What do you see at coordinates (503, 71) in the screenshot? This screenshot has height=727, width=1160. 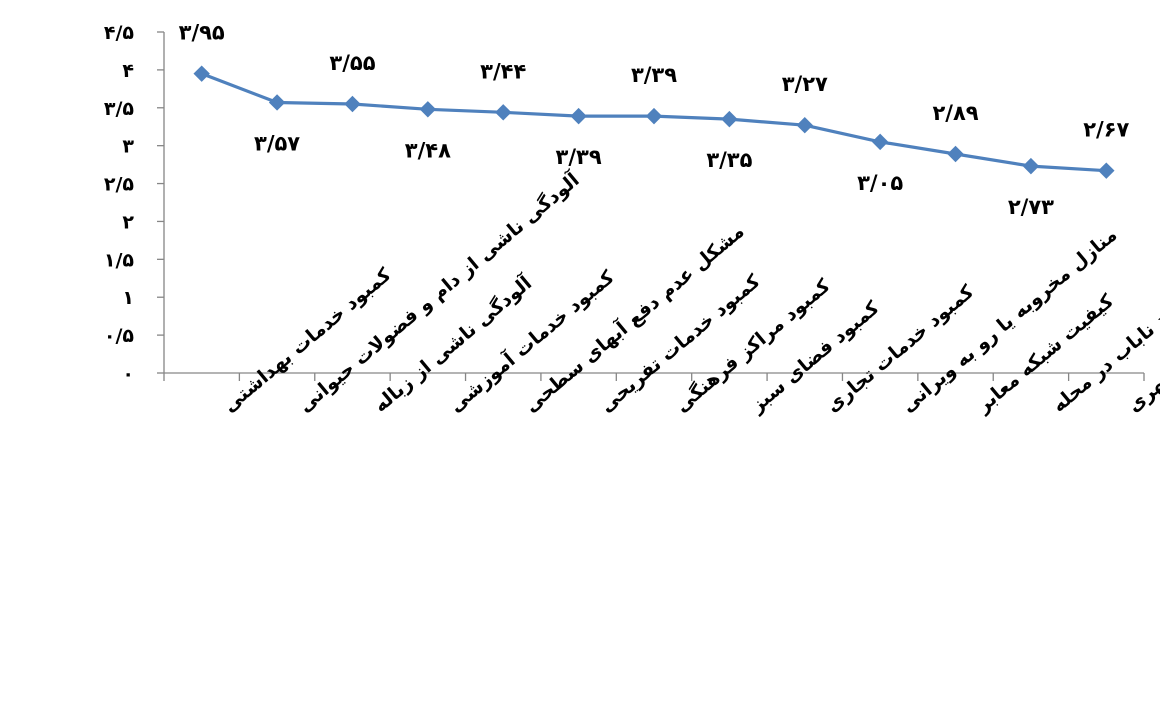 I see `data-label: ۳/۴۴` at bounding box center [503, 71].